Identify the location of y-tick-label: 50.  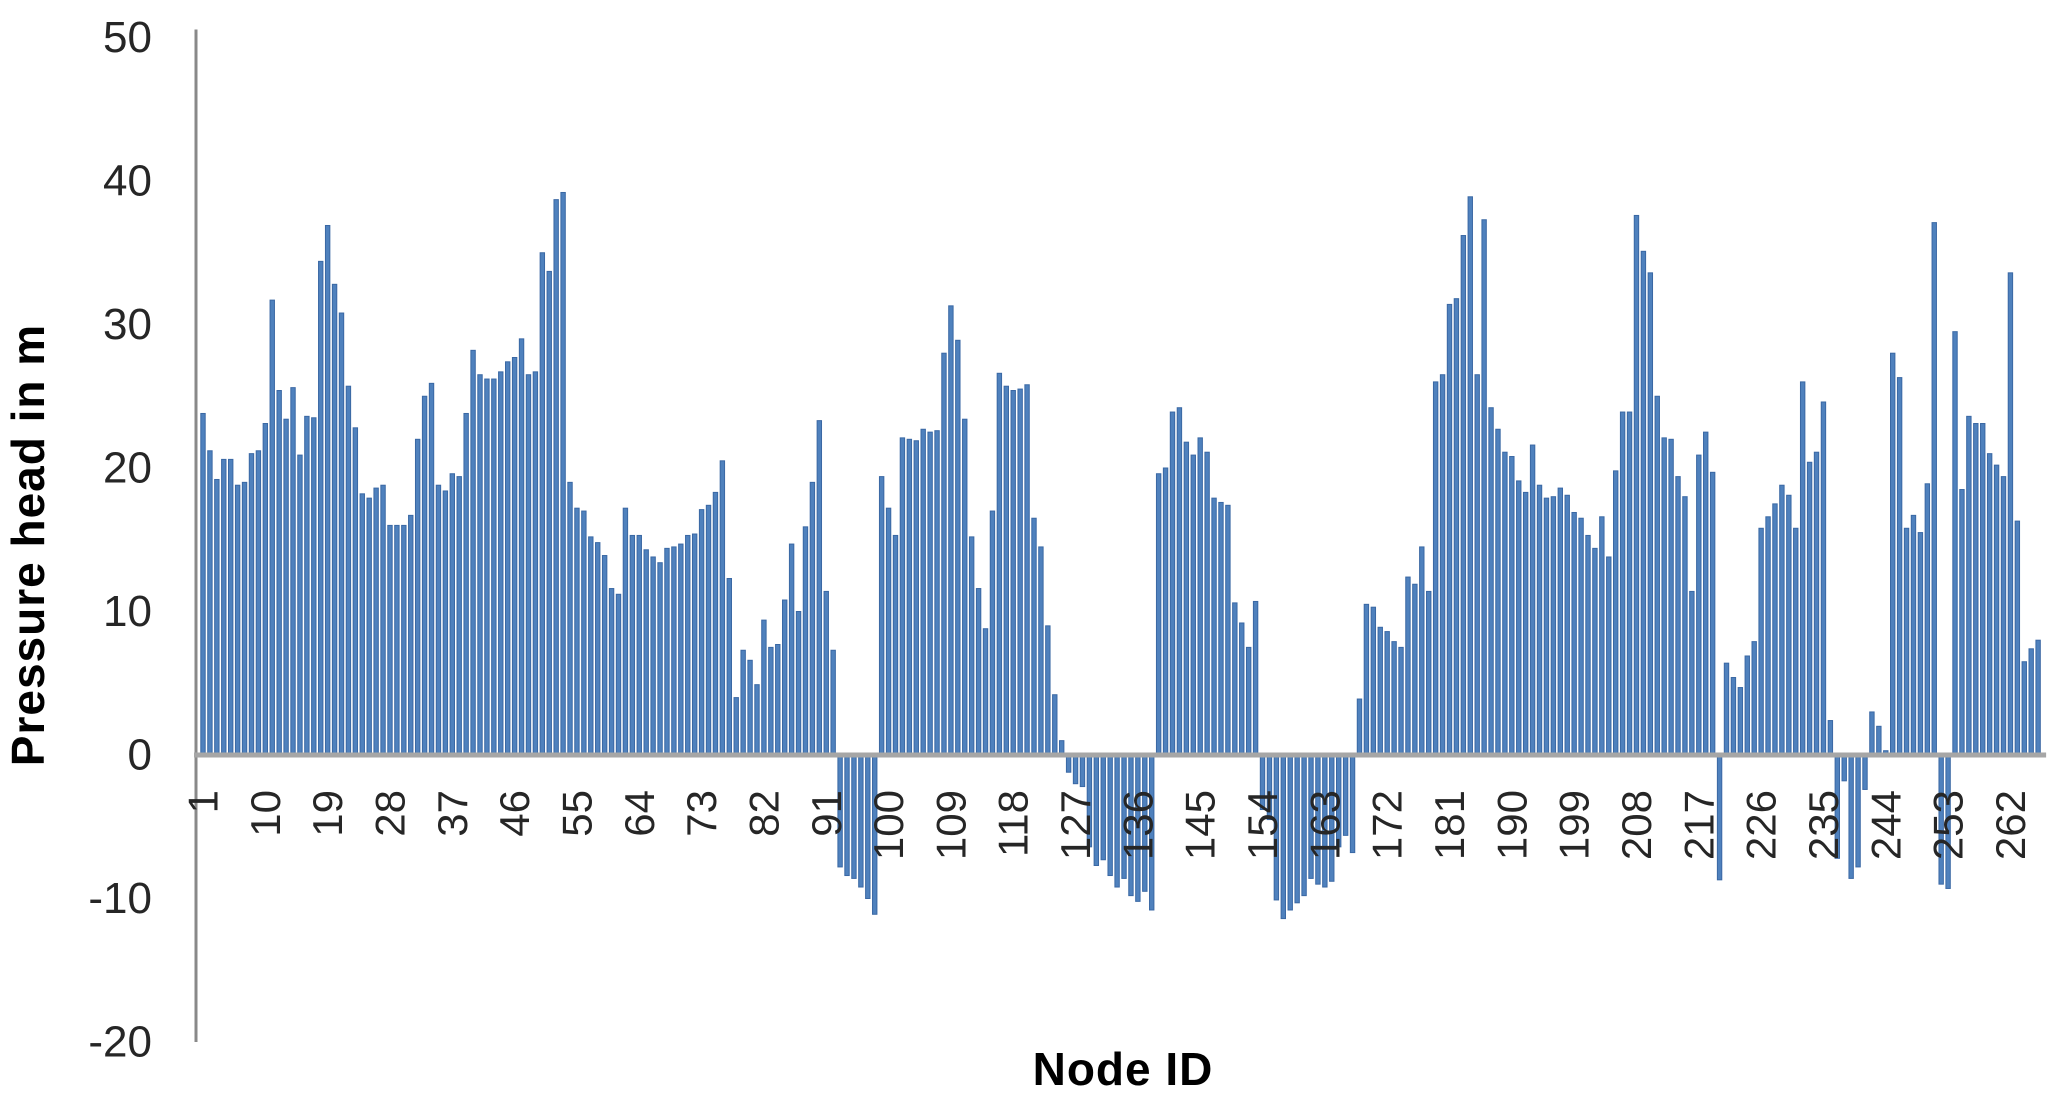
(127, 37).